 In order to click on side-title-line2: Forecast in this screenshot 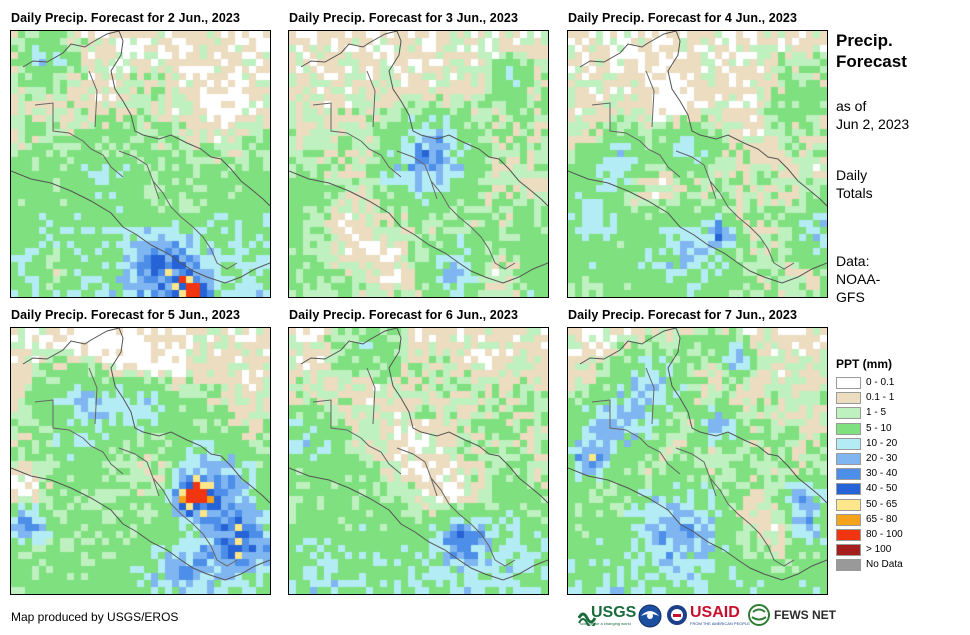, I will do `click(871, 61)`.